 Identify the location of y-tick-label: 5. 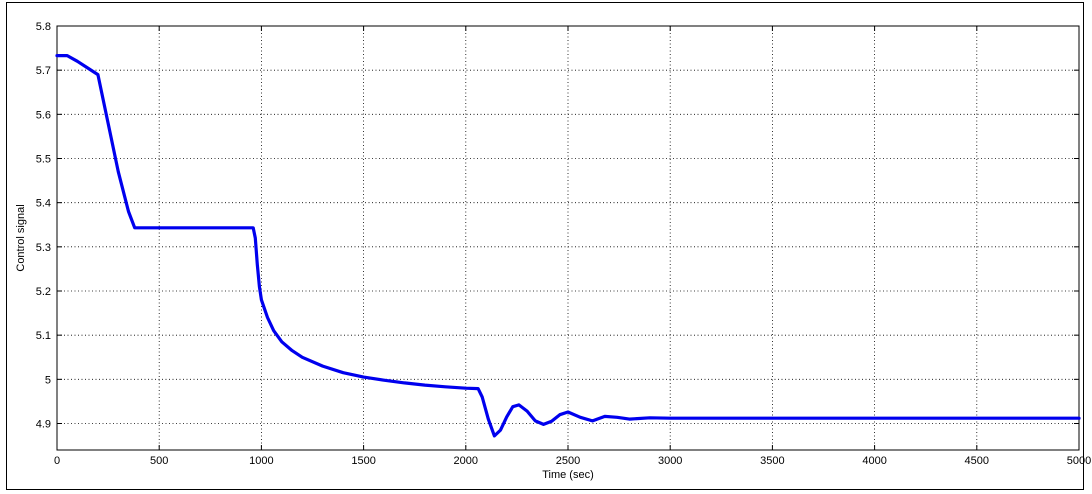
(48, 380).